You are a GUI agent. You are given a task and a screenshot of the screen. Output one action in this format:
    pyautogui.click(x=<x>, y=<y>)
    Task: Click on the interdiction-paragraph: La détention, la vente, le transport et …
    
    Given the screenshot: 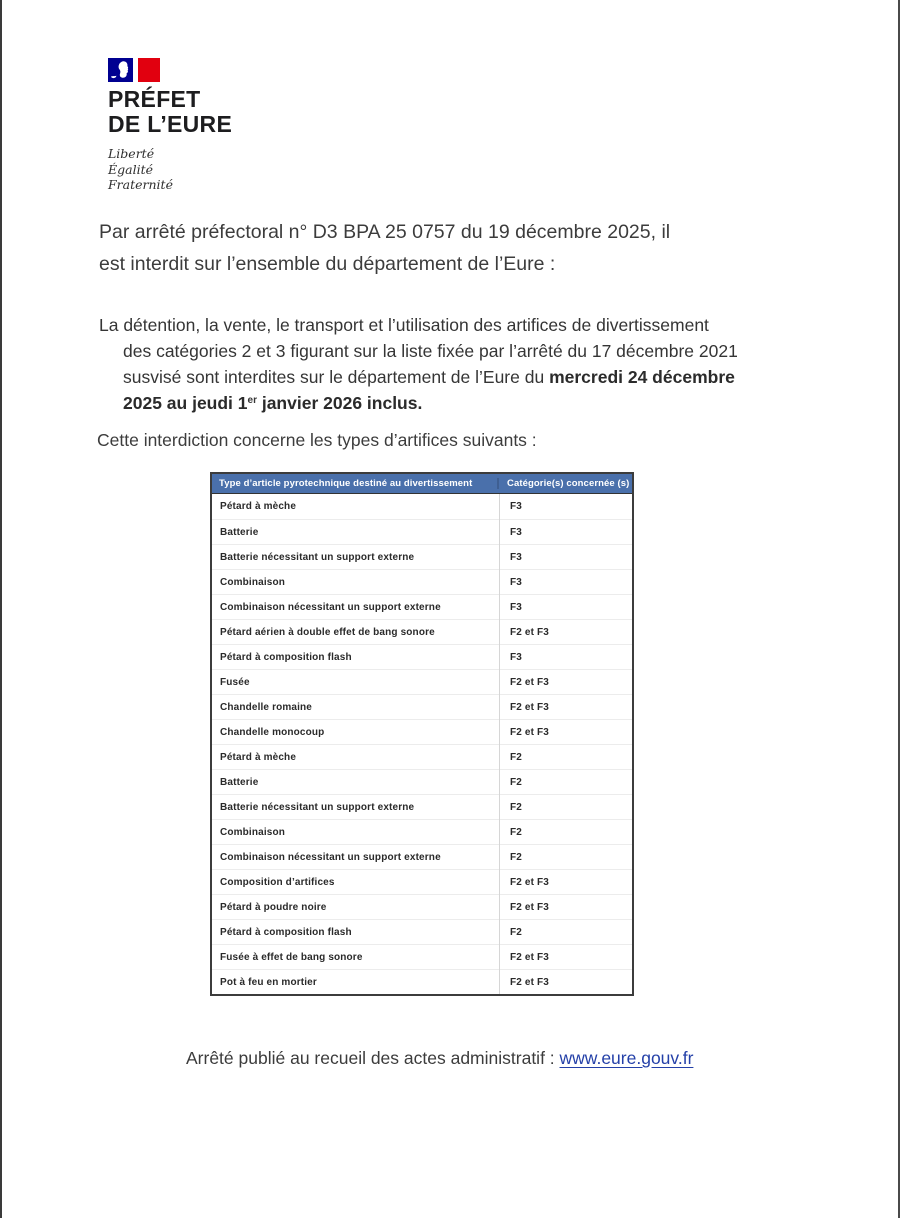 What is the action you would take?
    pyautogui.click(x=461, y=366)
    